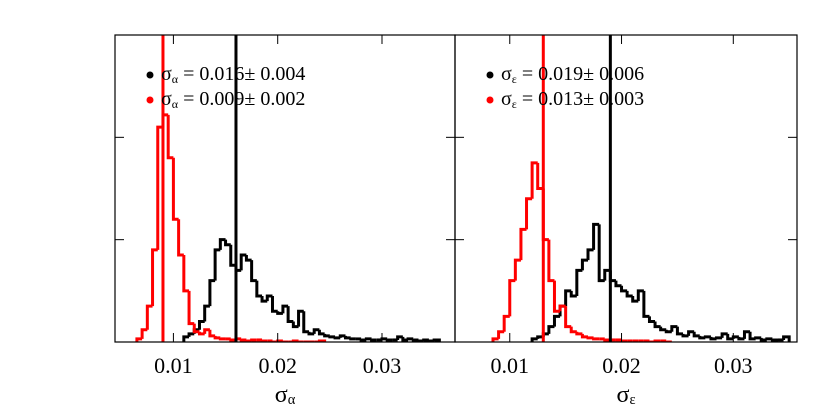  What do you see at coordinates (233, 99) in the screenshot?
I see `legend-label: σα = 0.009± 0.002` at bounding box center [233, 99].